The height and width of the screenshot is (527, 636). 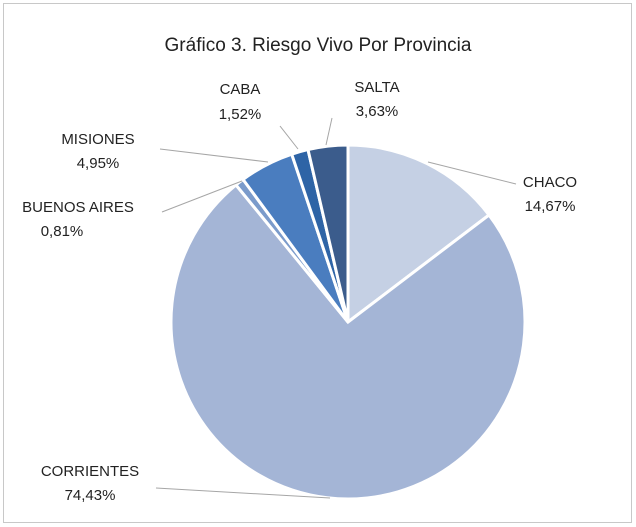 What do you see at coordinates (98, 163) in the screenshot?
I see `slice-value: 4,95%` at bounding box center [98, 163].